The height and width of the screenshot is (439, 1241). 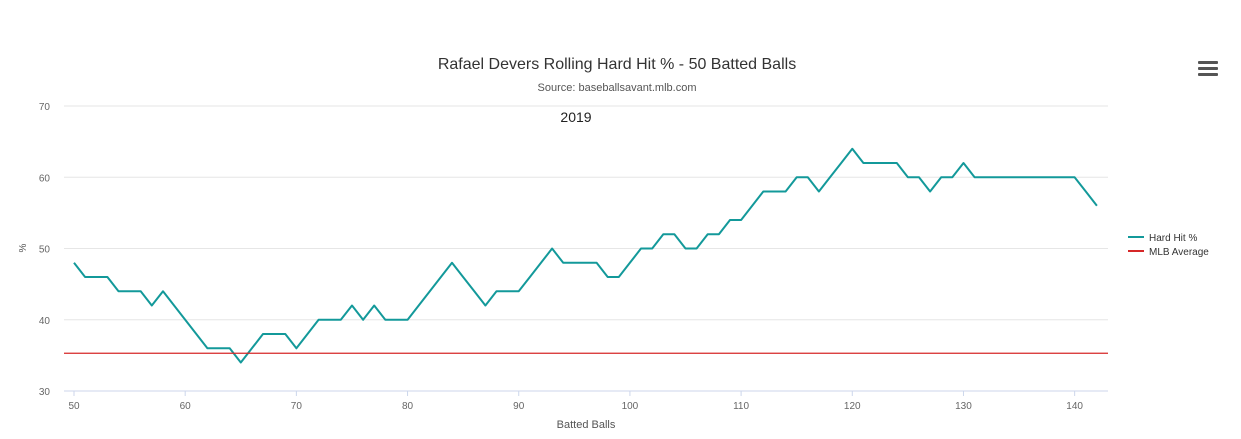 I want to click on x-tick-label: 50, so click(x=74, y=406).